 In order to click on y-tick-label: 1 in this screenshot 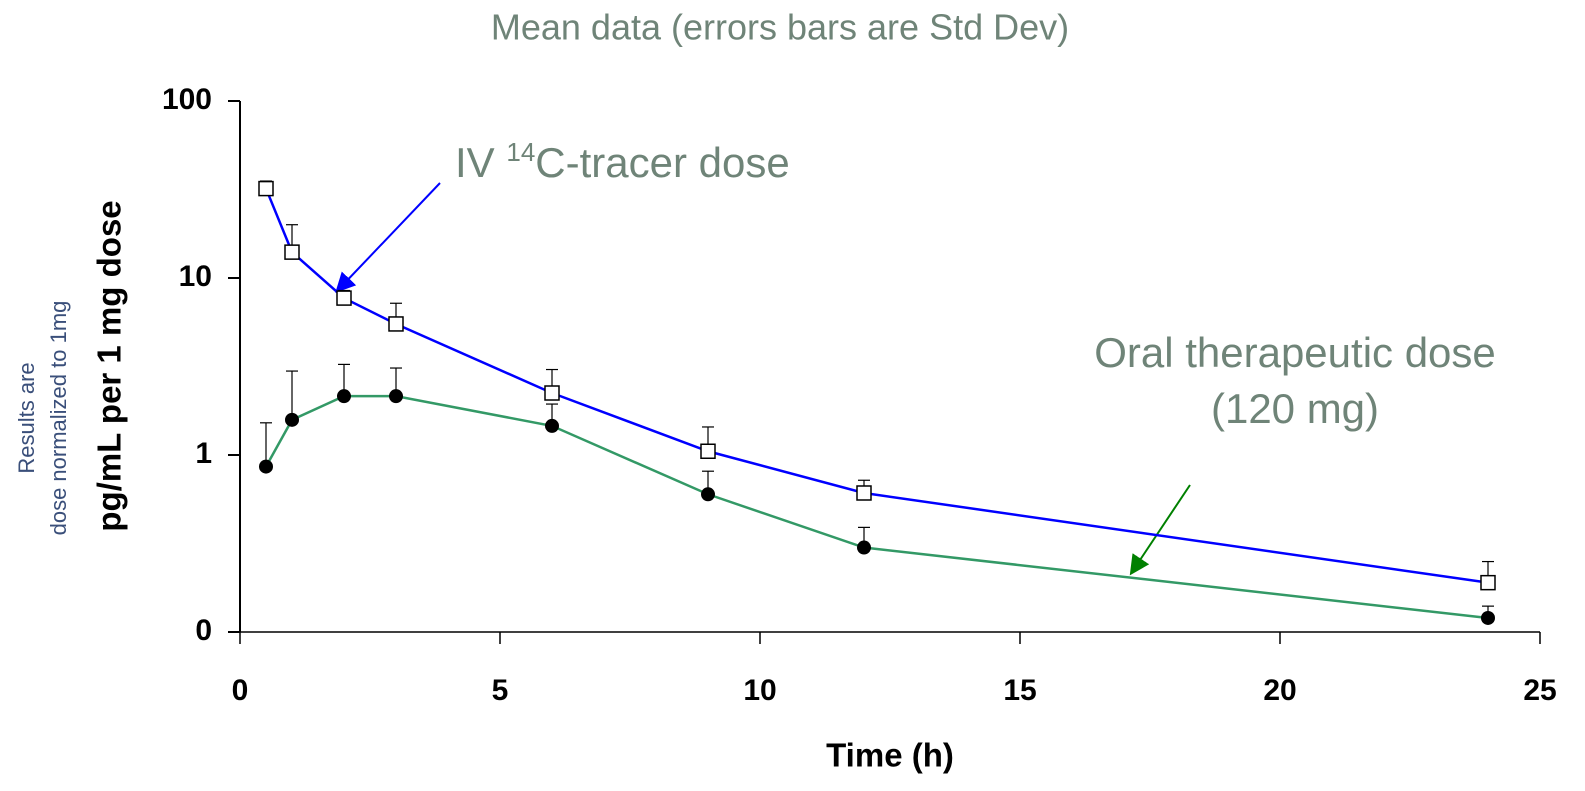, I will do `click(203, 453)`.